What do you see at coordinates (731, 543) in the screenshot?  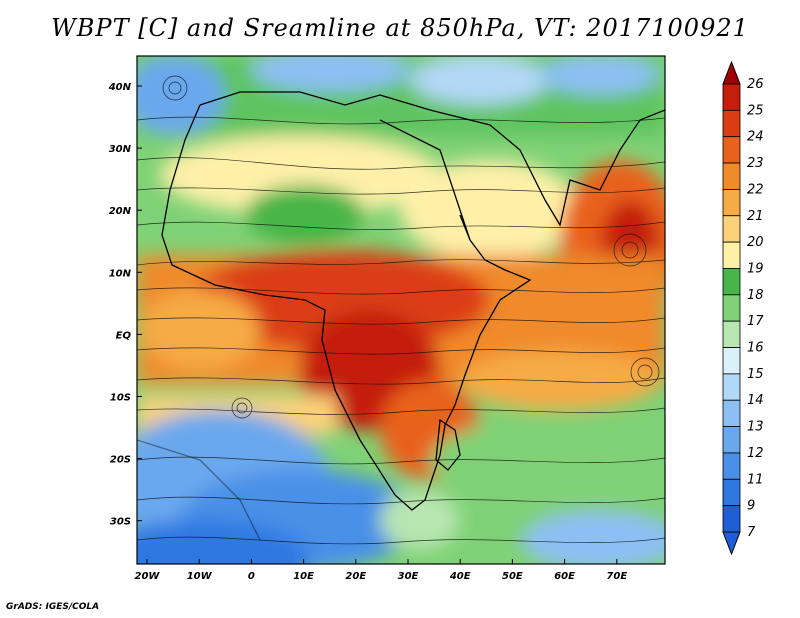 I see `colorbar-min-arrow` at bounding box center [731, 543].